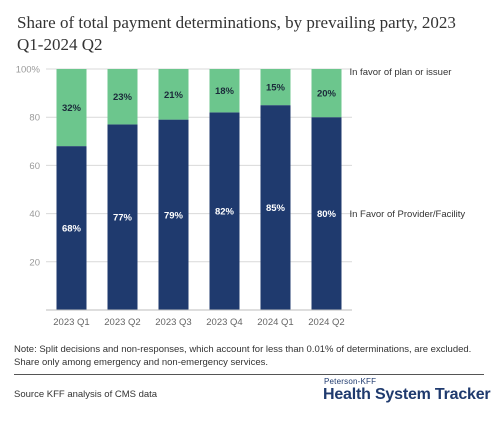 This screenshot has height=431, width=500. I want to click on bar-value-label: 20%, so click(327, 94).